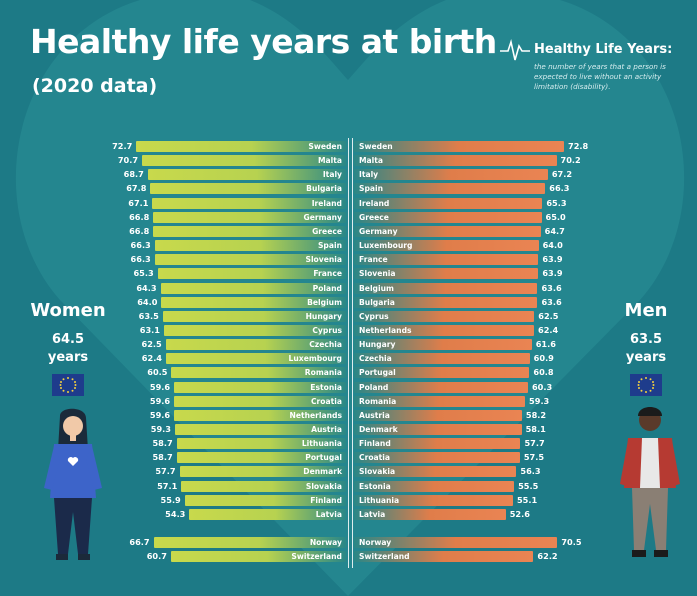 The image size is (697, 596). Describe the element at coordinates (377, 472) in the screenshot. I see `category-label: Slovakia` at that location.